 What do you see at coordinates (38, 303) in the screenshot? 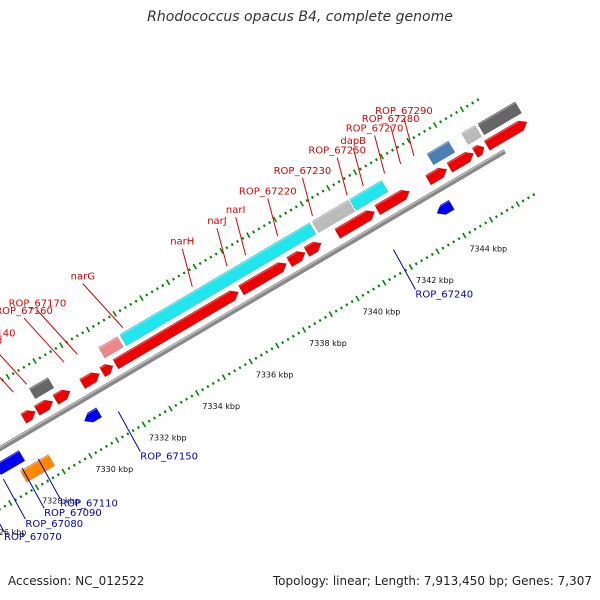
I see `gene-label: ROP_67170` at bounding box center [38, 303].